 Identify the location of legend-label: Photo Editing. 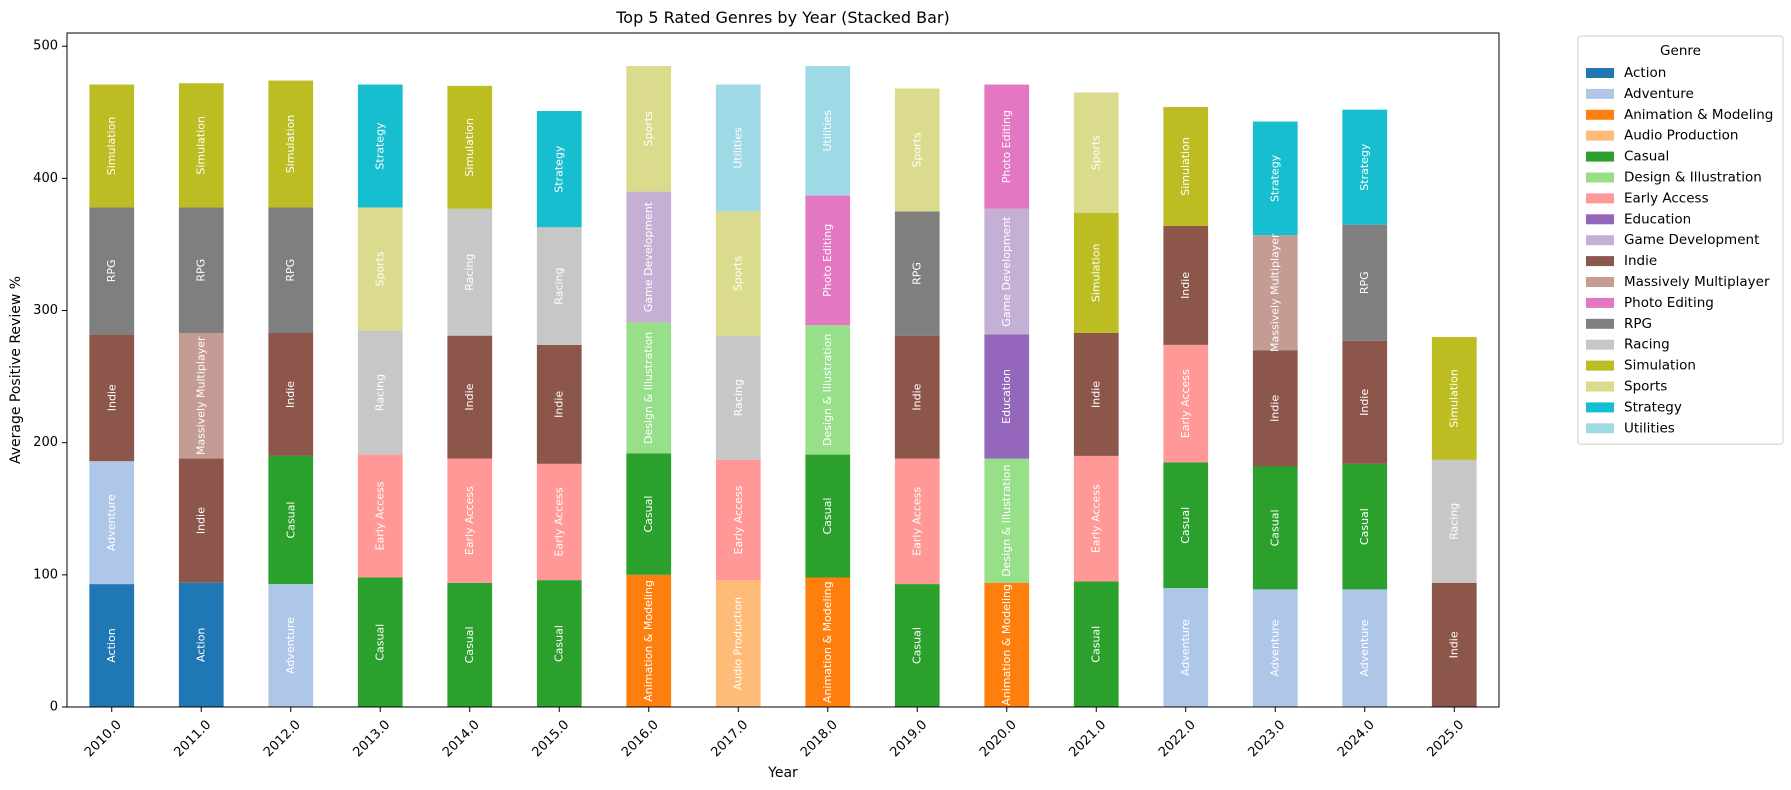
(1669, 303).